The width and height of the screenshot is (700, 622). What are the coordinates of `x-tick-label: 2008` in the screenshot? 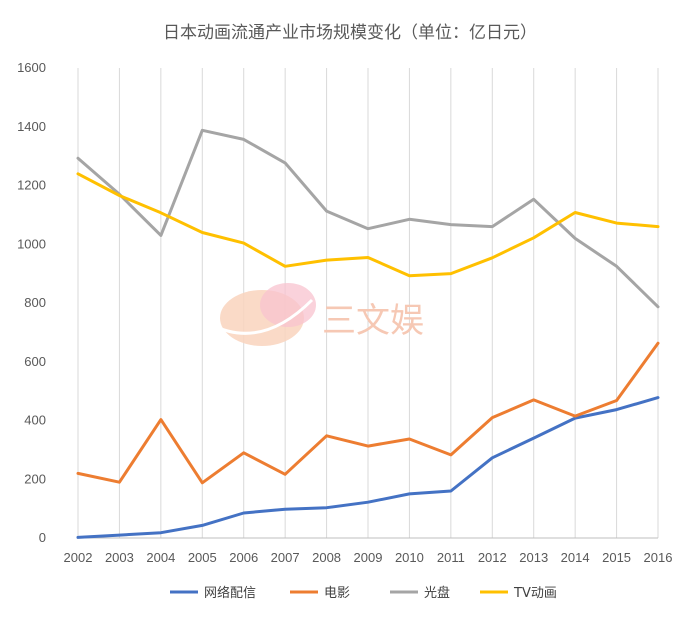 It's located at (326, 557).